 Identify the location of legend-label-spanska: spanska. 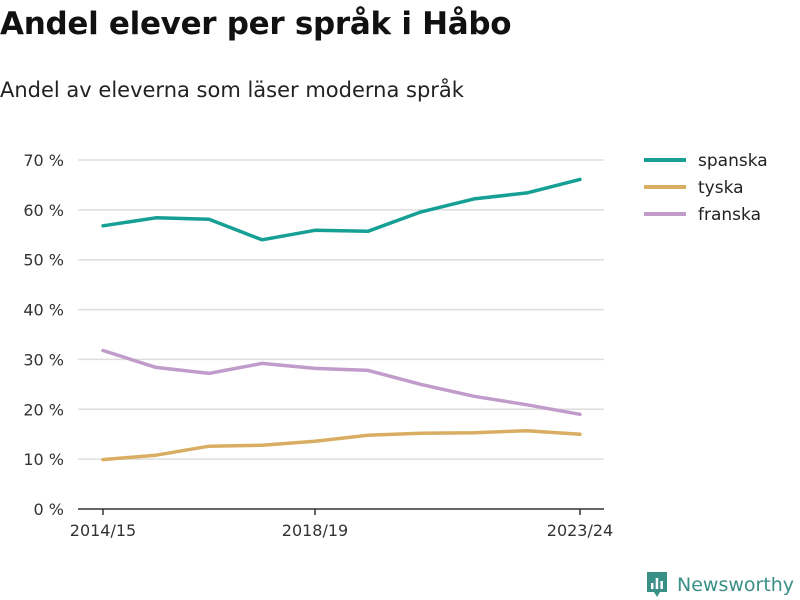
(733, 161).